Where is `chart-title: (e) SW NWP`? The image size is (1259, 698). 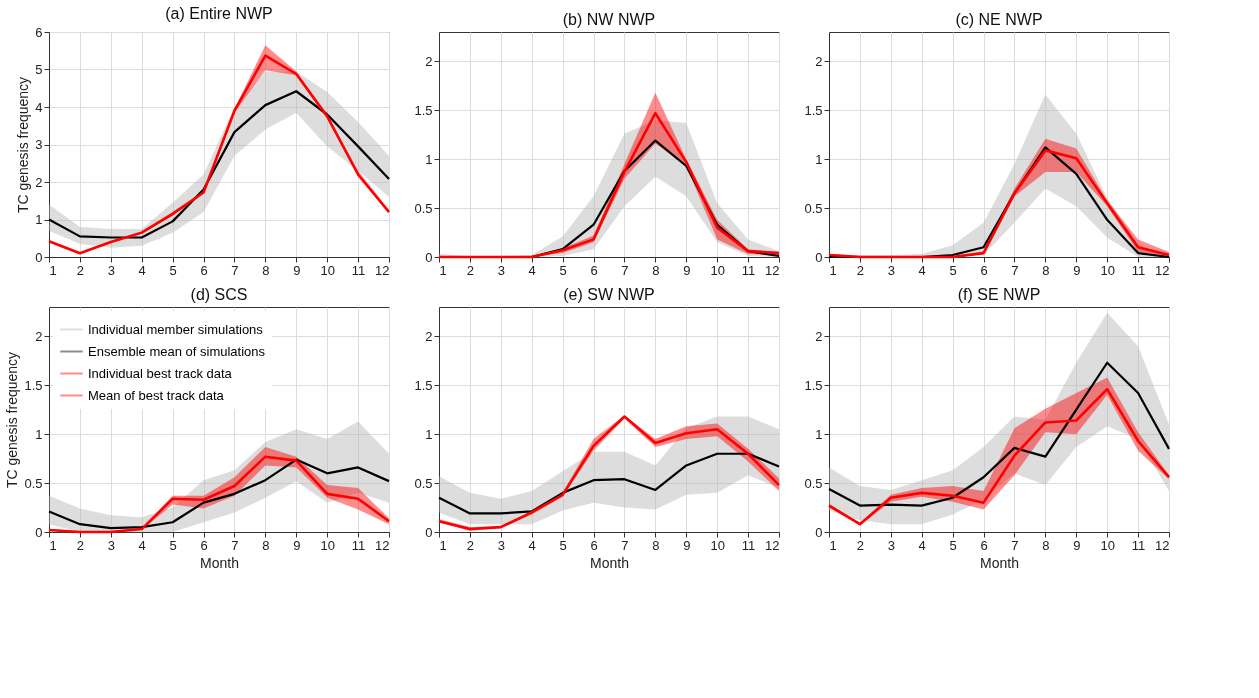 chart-title: (e) SW NWP is located at coordinates (609, 294).